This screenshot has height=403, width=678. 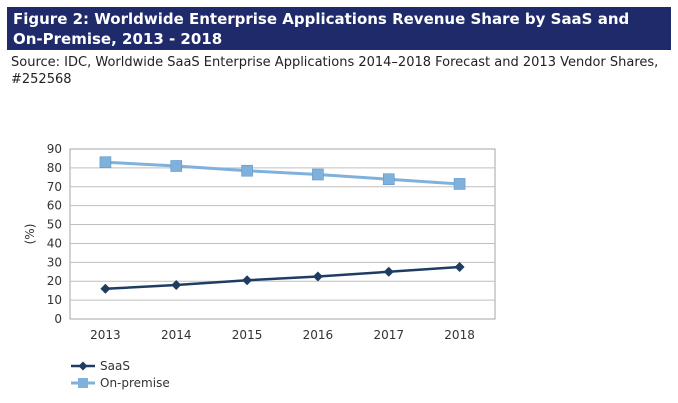 I want to click on y-tick-labels: 0 10 20 30 40 50 60 70 80 90, so click(x=54, y=234).